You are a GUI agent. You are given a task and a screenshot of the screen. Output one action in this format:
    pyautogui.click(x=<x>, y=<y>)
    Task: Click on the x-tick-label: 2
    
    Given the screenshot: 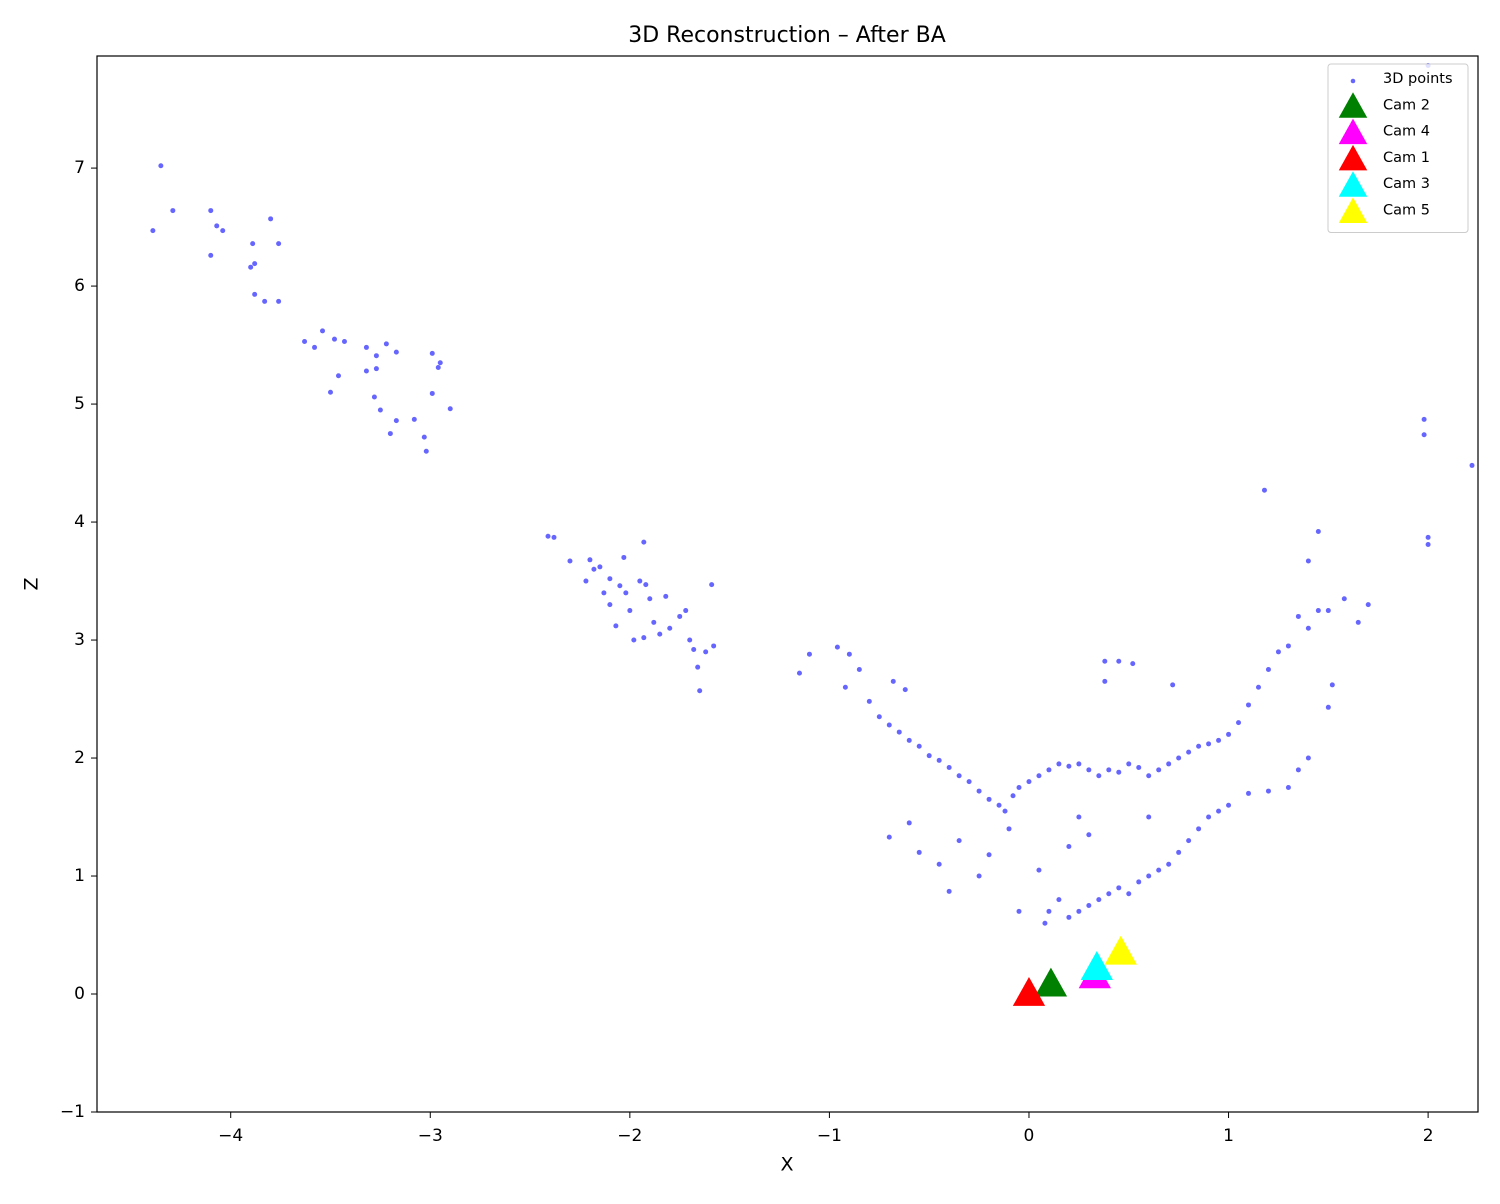 What is the action you would take?
    pyautogui.click(x=1428, y=1136)
    